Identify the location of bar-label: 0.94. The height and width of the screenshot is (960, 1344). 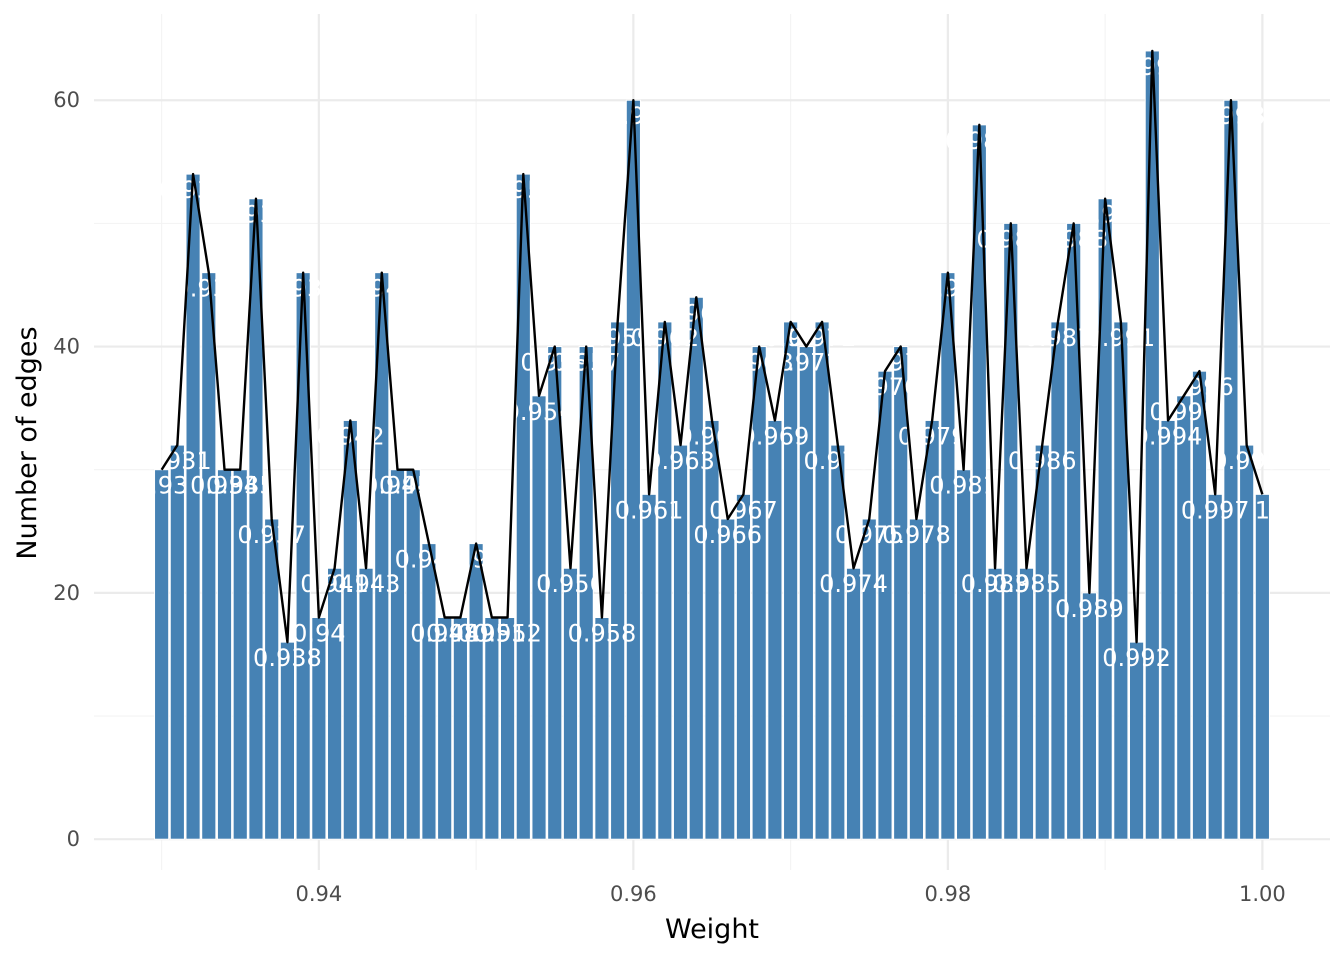
(318, 634).